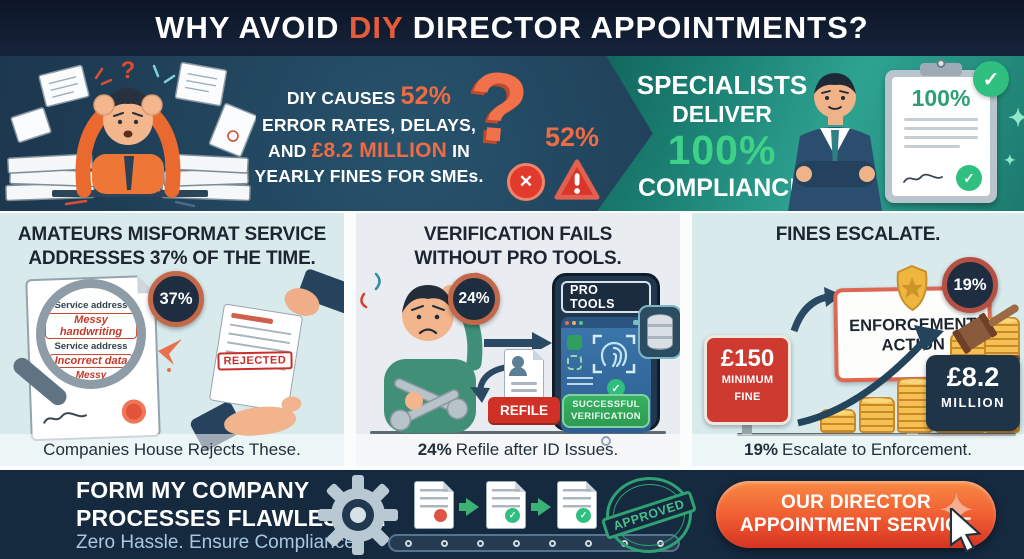 The image size is (1024, 559). Describe the element at coordinates (816, 310) in the screenshot. I see `arrow-up-icon` at that location.